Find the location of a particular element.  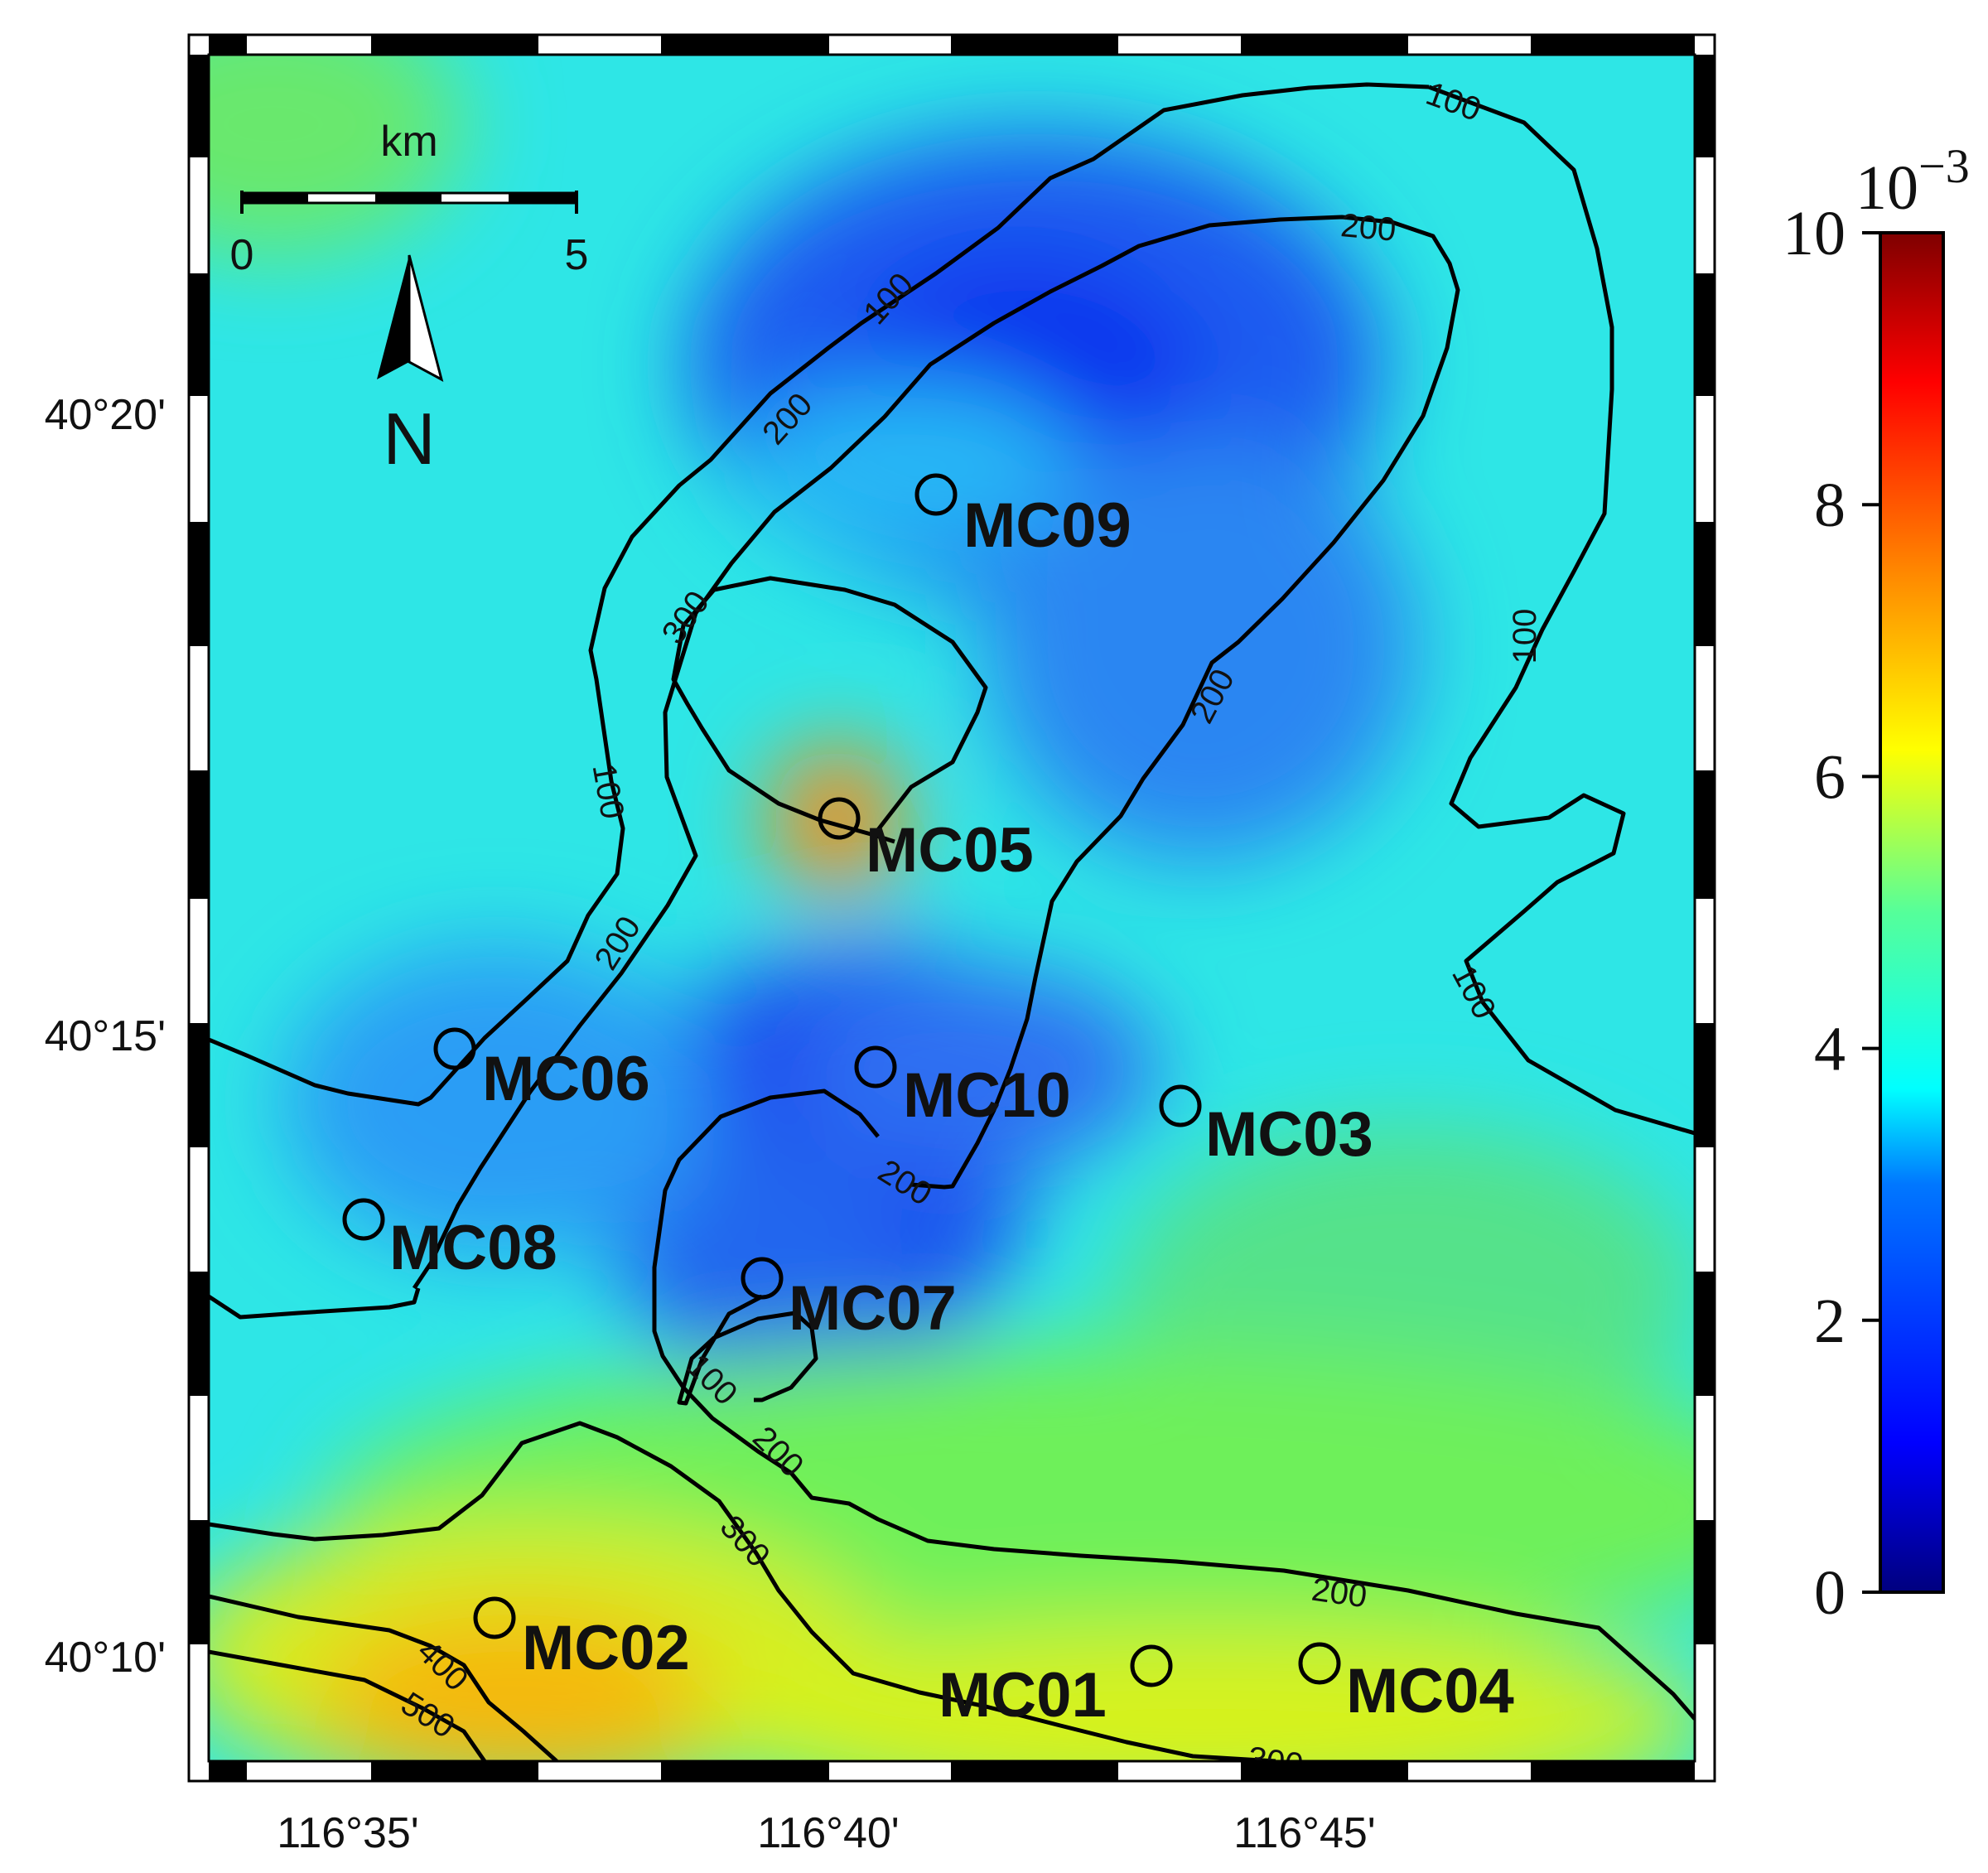

colorbar-tick-label: 4 is located at coordinates (1830, 1049).